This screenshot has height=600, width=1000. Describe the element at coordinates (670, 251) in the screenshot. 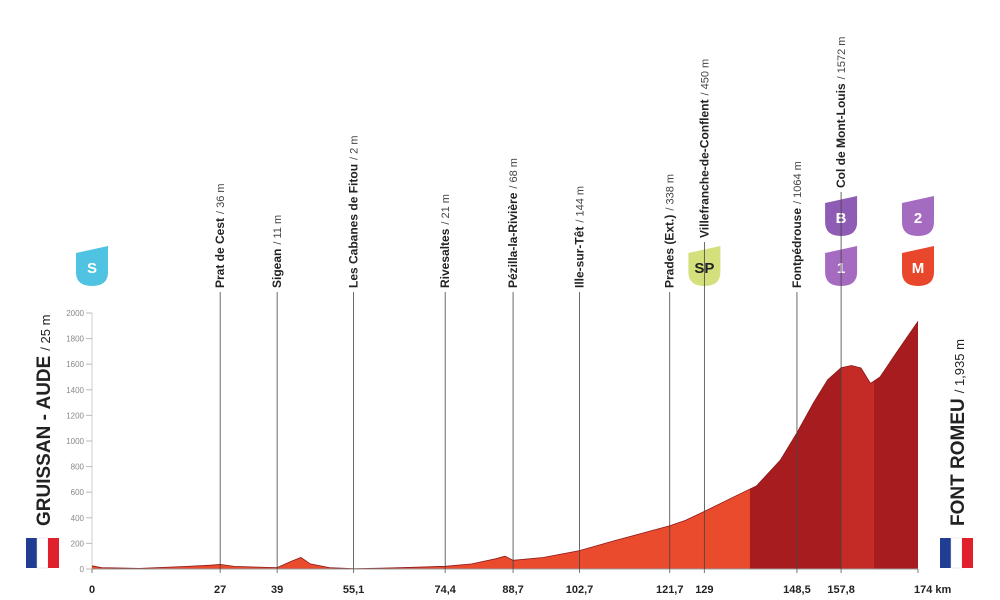

I see `waypoint-name: Prades (Ext.)` at that location.